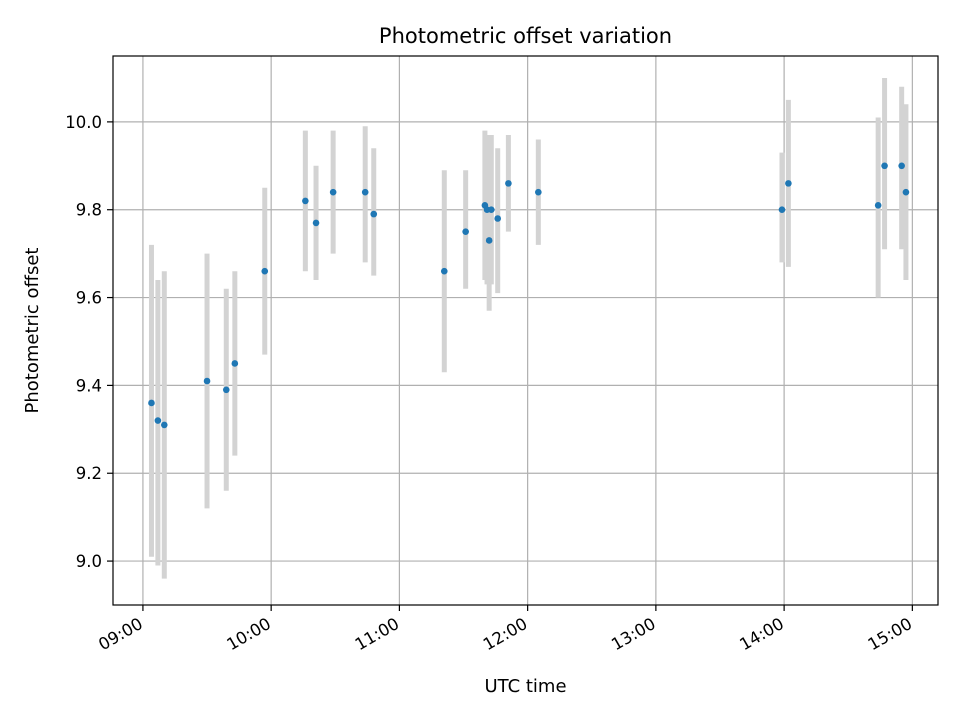 The image size is (960, 720). Describe the element at coordinates (89, 561) in the screenshot. I see `y-tick-label: 9.0` at that location.